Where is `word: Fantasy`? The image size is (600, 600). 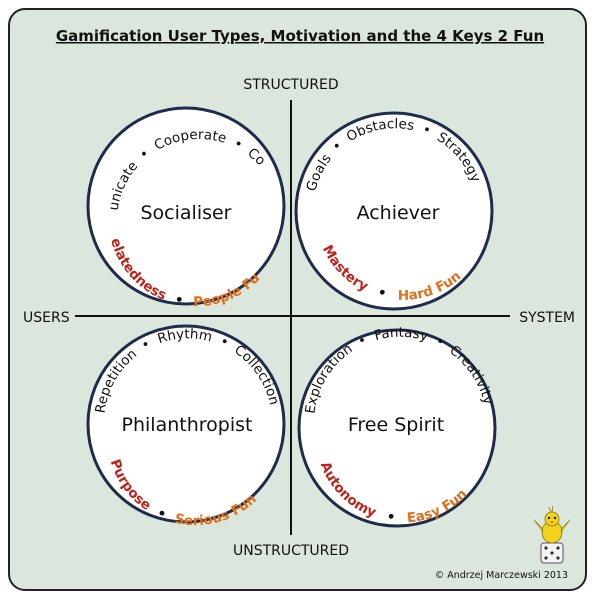
word: Fantasy is located at coordinates (401, 335).